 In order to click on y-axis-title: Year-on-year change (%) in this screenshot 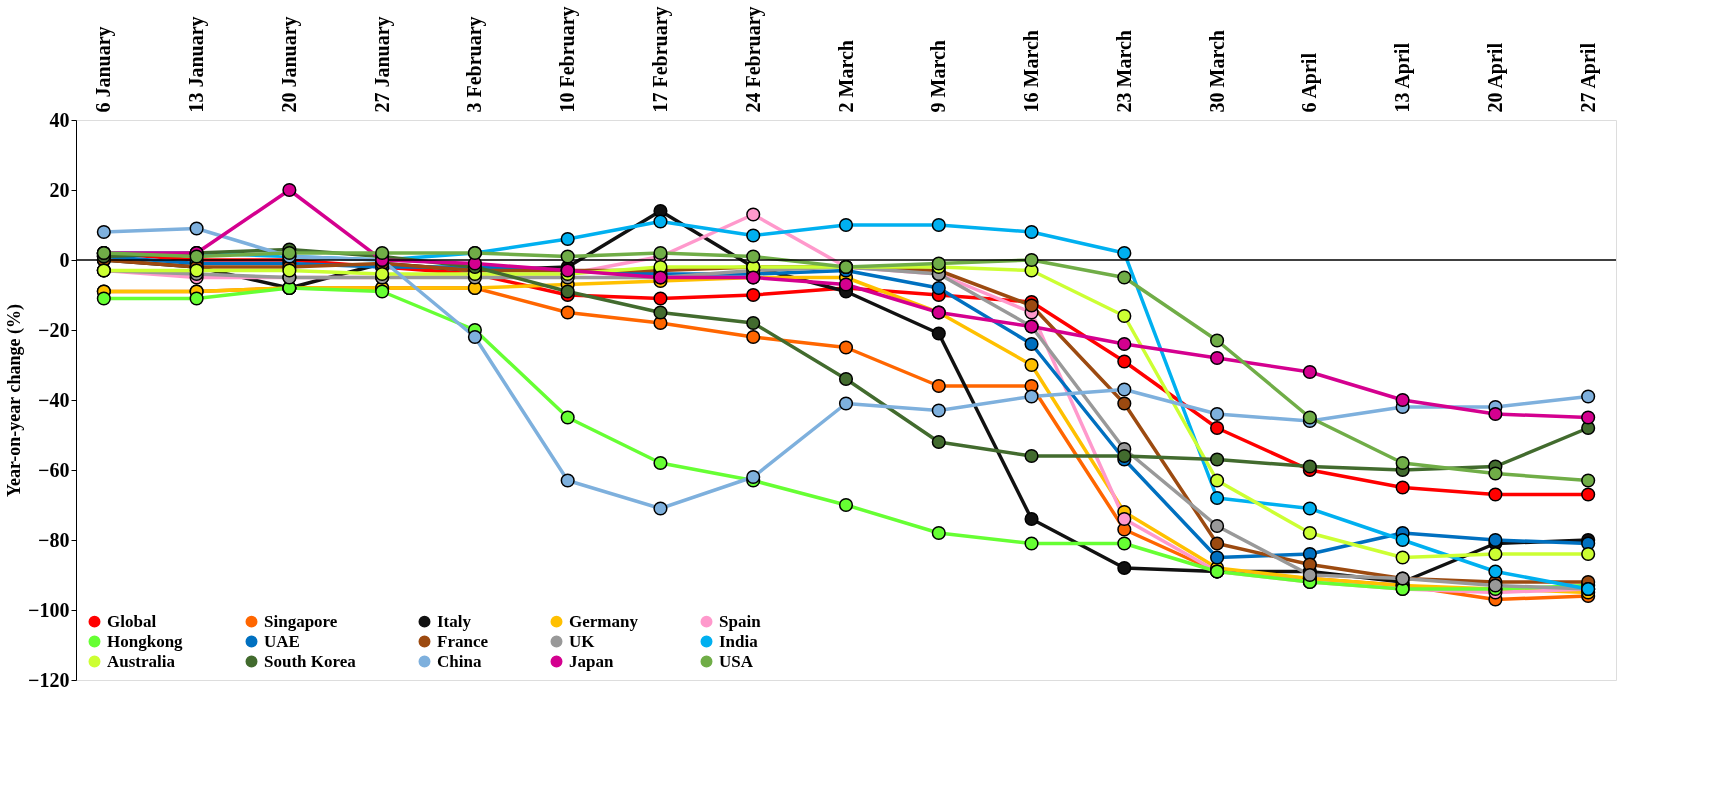, I will do `click(15, 400)`.